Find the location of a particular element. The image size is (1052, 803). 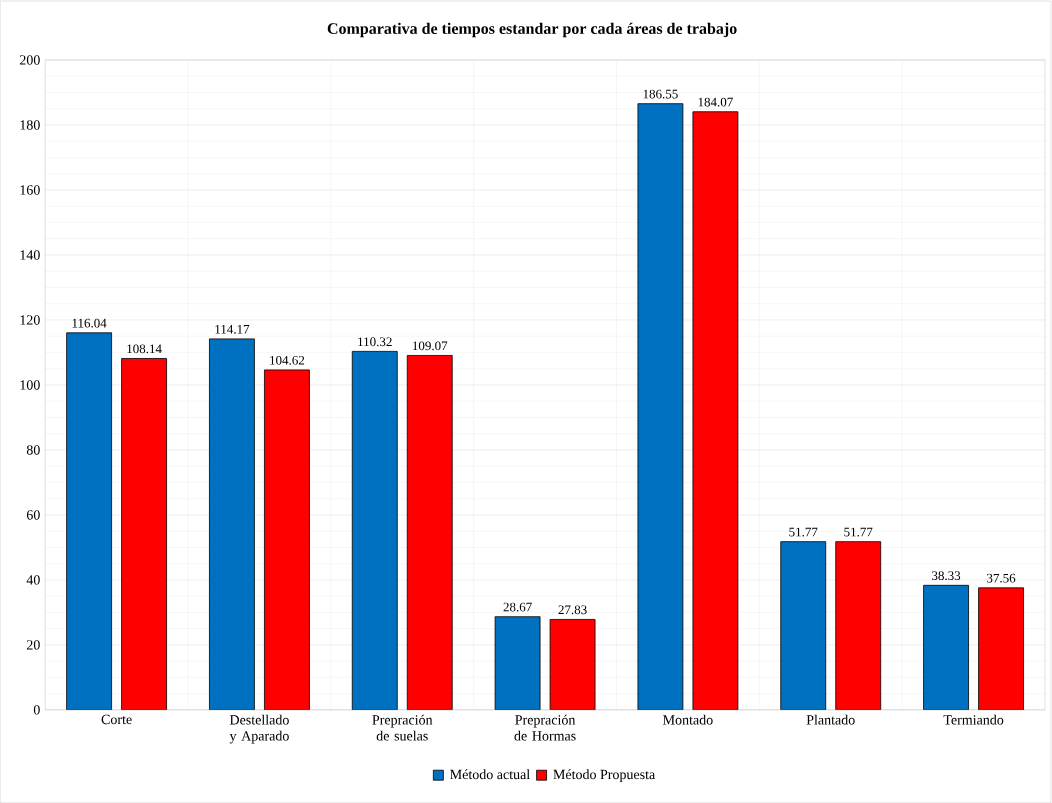

data-label: 108.14 is located at coordinates (144, 349).